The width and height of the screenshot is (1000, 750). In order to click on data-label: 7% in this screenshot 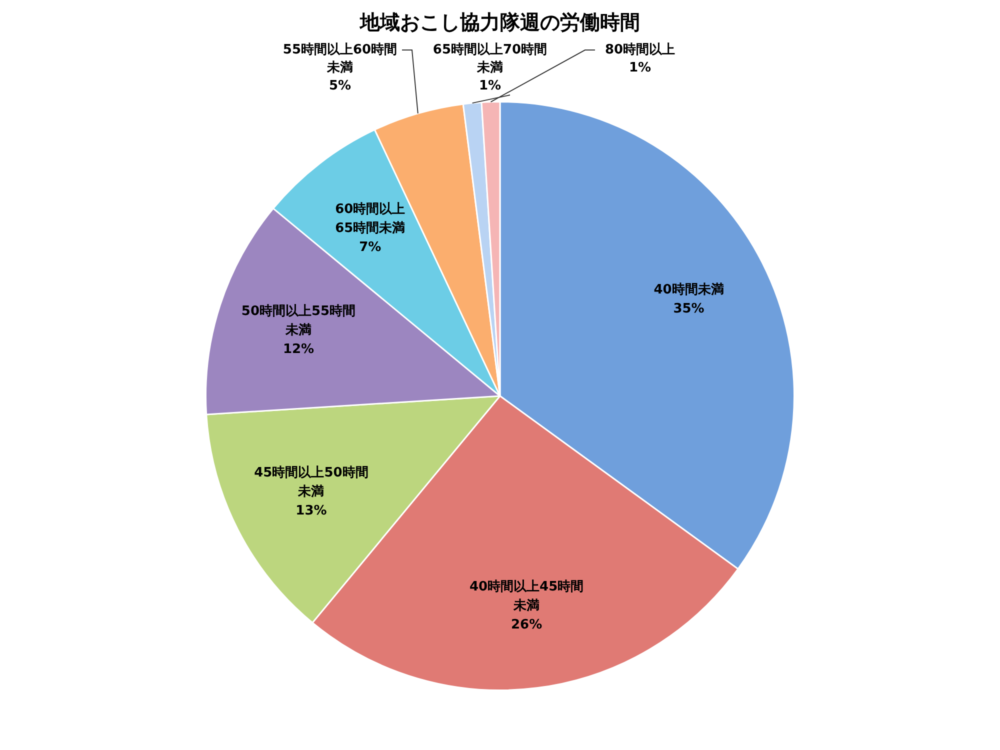, I will do `click(370, 247)`.